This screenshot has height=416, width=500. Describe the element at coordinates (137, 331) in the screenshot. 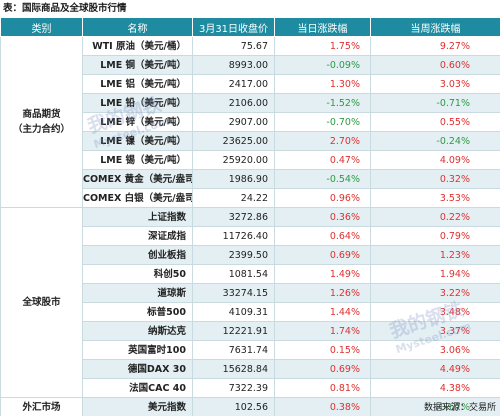

I see `instrument-name: 纳斯达克` at that location.